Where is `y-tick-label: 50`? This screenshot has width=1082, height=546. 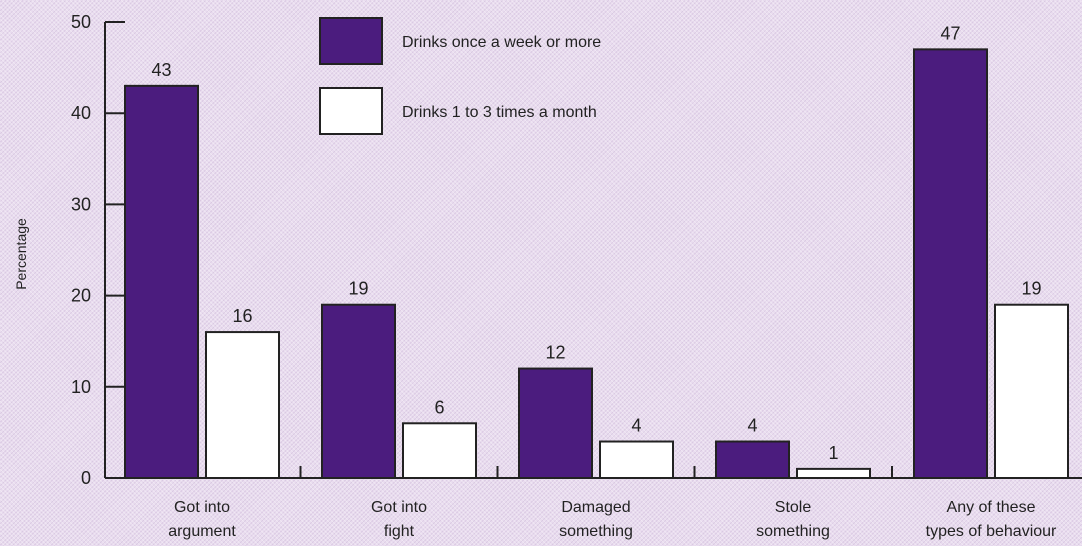
y-tick-label: 50 is located at coordinates (81, 22).